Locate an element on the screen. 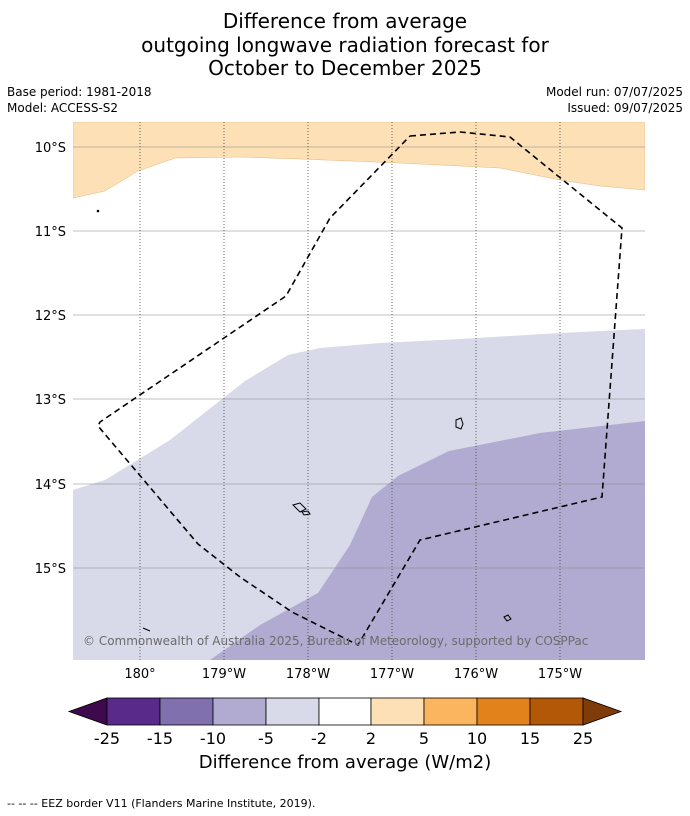  lat-label: 13°S is located at coordinates (50, 400).